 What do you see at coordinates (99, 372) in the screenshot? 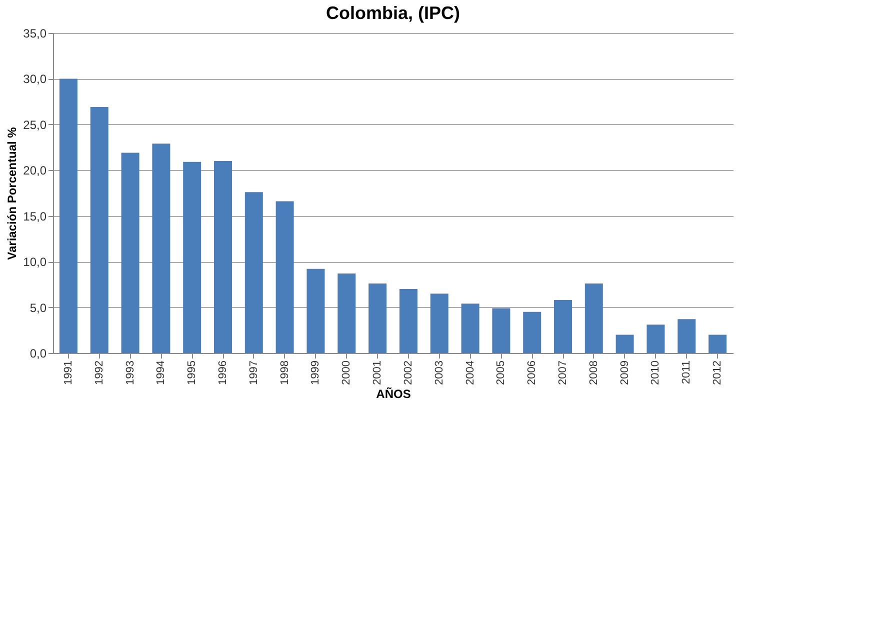
I see `x-tick-label: 1992` at bounding box center [99, 372].